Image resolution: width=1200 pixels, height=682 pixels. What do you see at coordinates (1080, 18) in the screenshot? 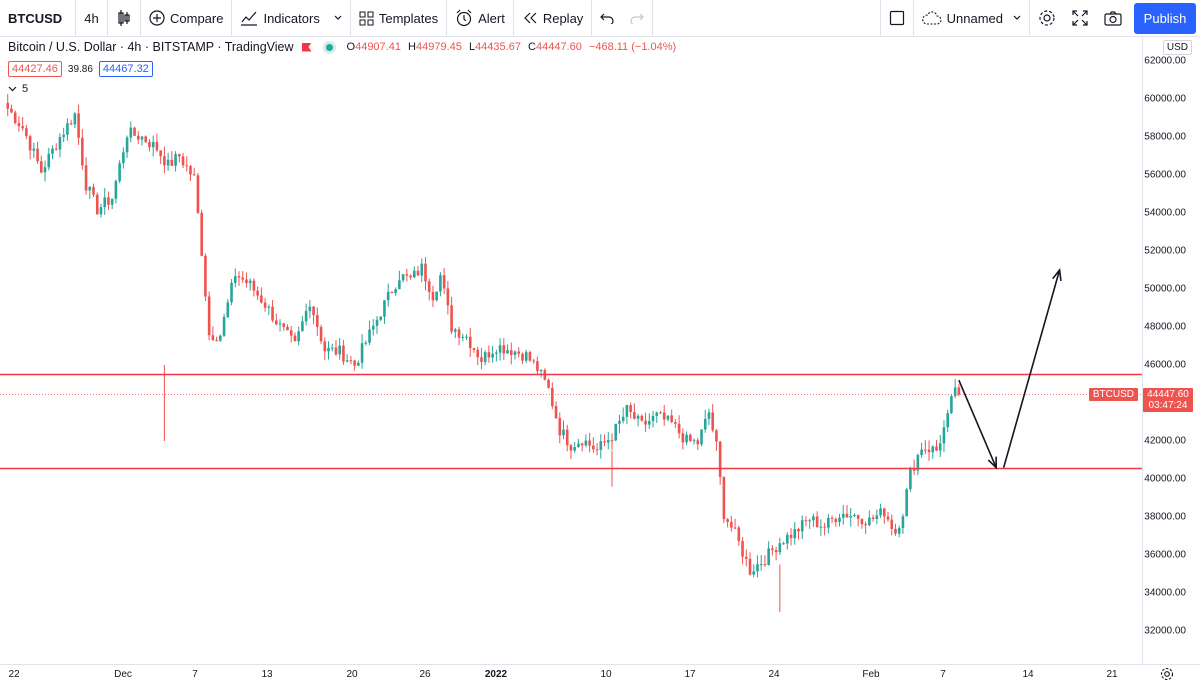
I see `fullscreen-button` at bounding box center [1080, 18].